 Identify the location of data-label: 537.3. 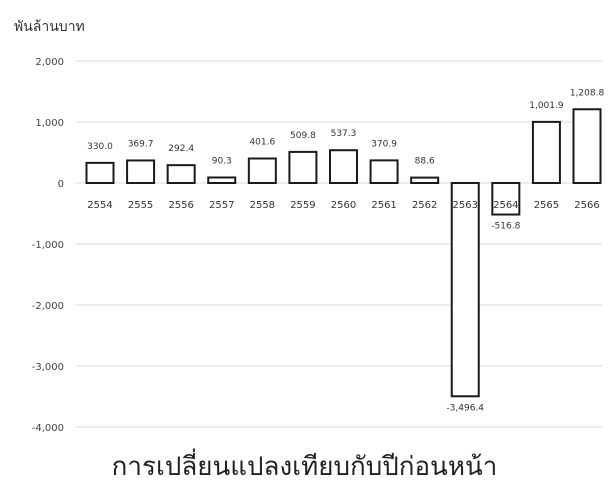
(344, 134).